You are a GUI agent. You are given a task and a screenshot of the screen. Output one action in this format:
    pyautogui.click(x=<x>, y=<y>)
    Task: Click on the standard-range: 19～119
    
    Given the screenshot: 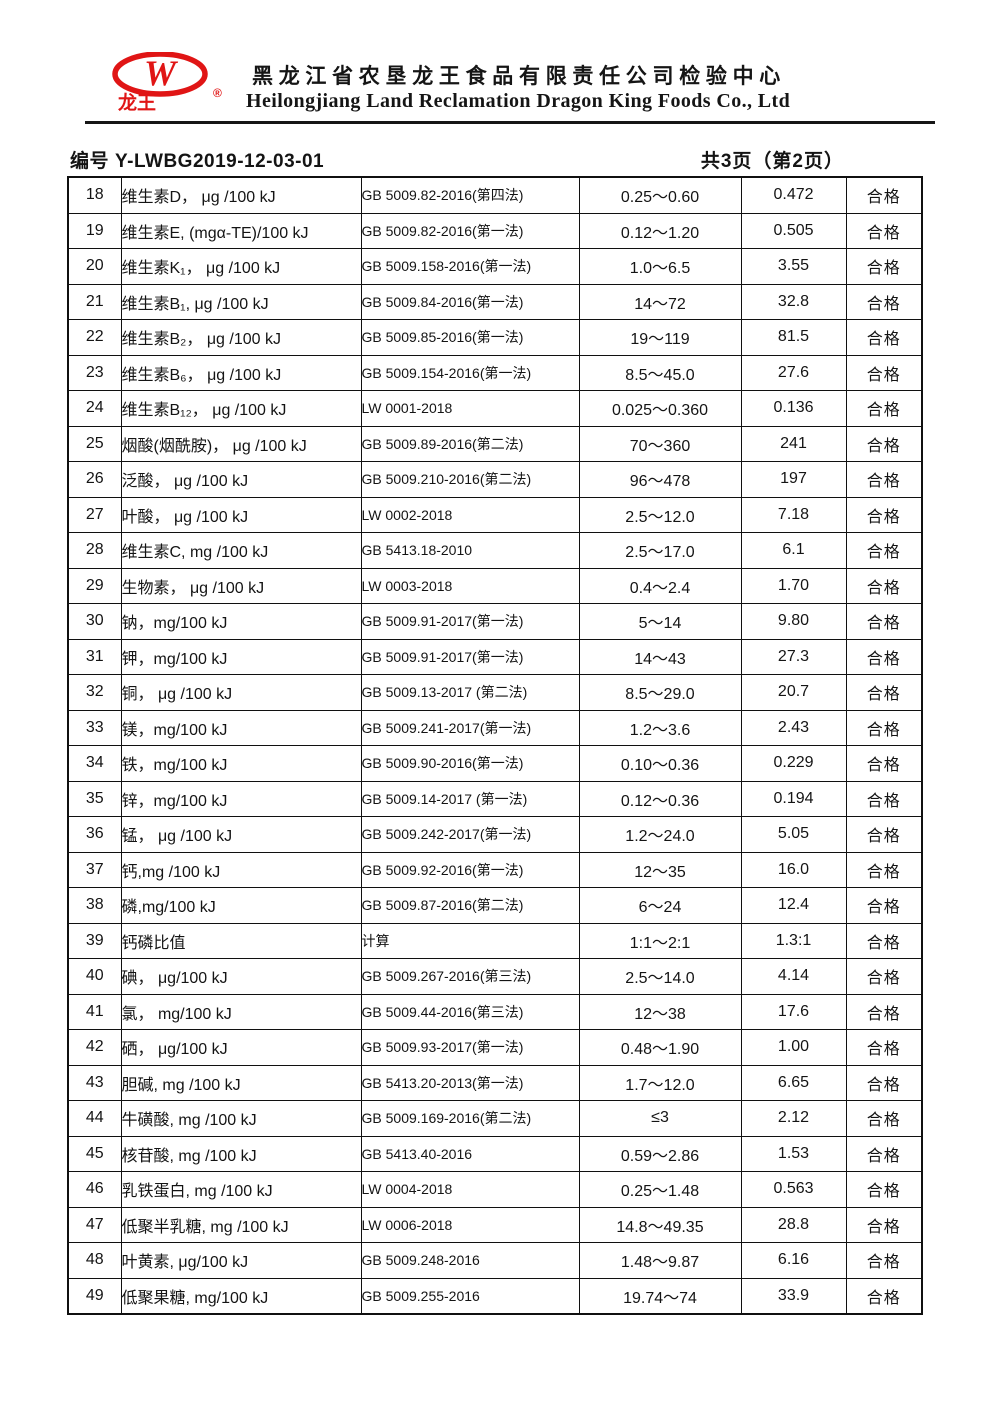 What is the action you would take?
    pyautogui.click(x=660, y=337)
    